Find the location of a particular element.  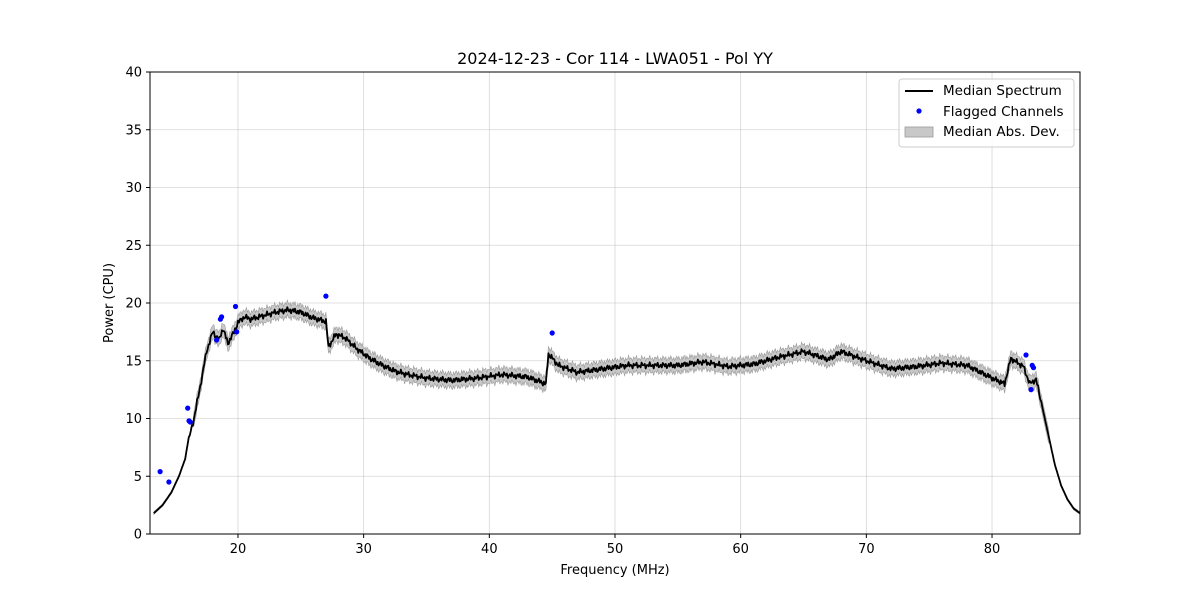

legend-point-swatch is located at coordinates (919, 111).